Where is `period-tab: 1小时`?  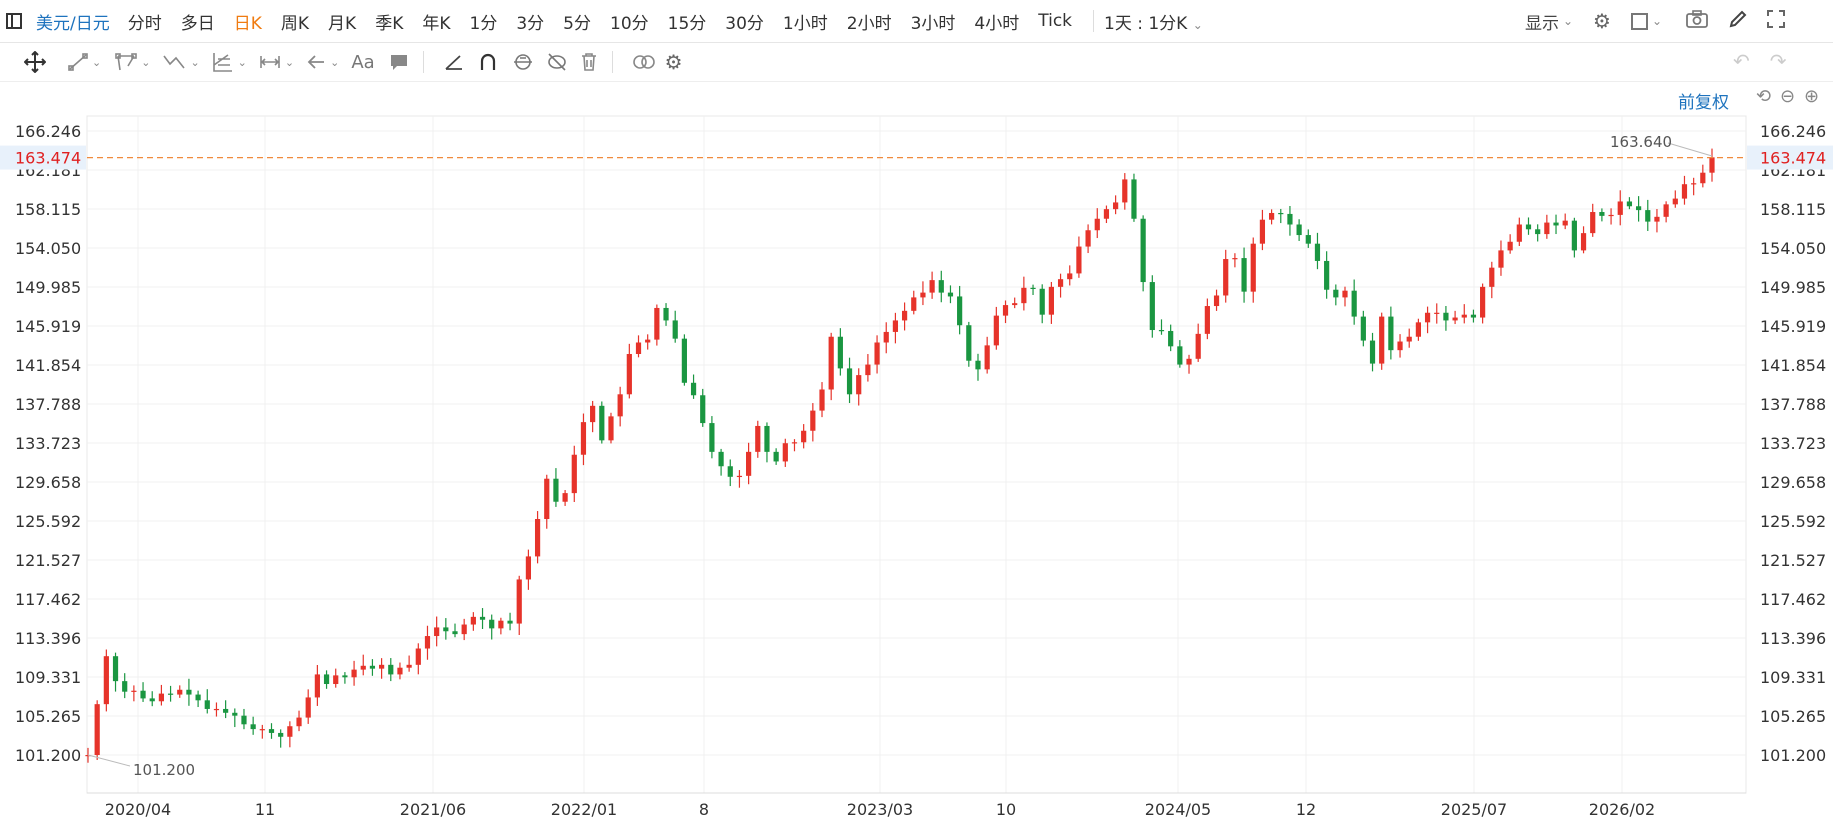
period-tab: 1小时 is located at coordinates (805, 23).